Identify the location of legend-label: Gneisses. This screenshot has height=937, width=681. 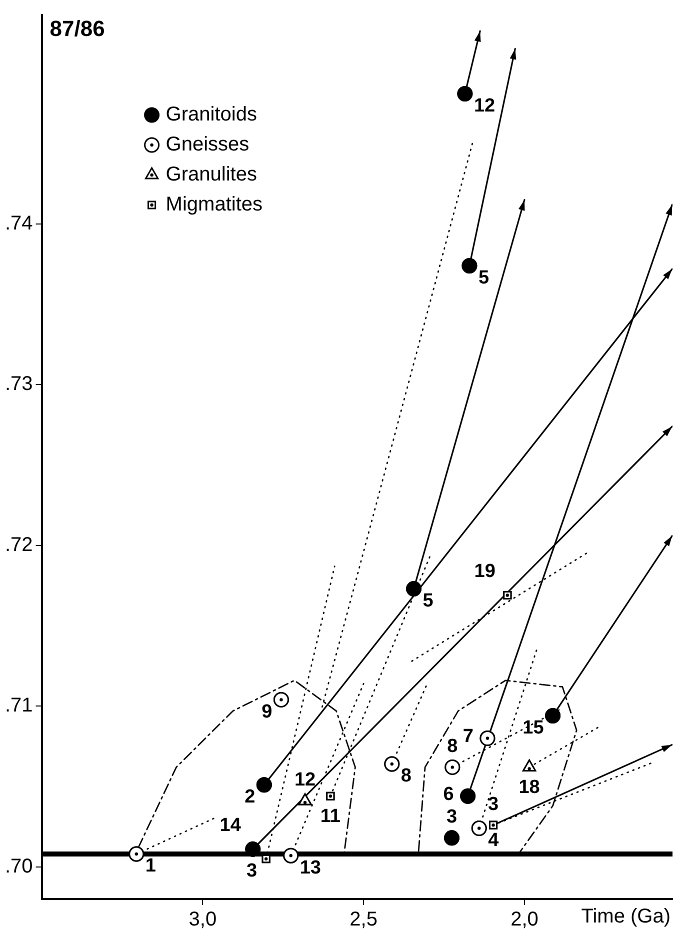
(208, 145).